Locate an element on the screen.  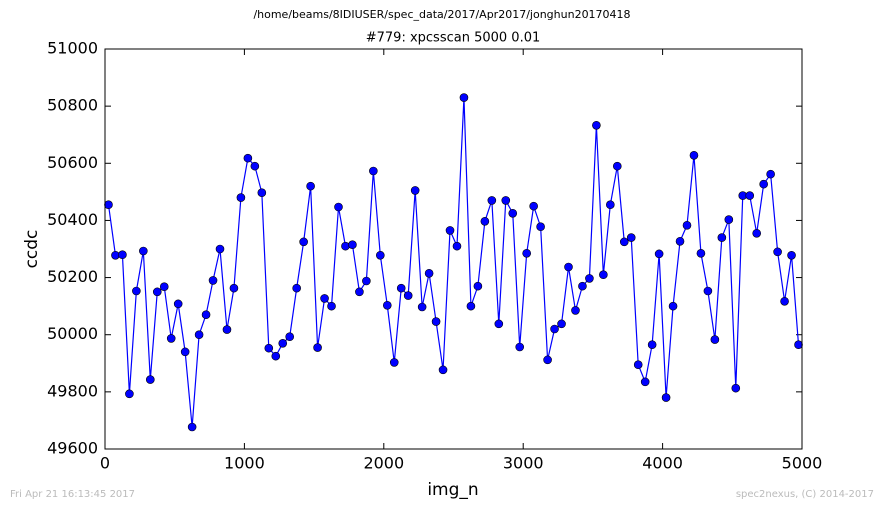
y-tick-label: 51000 is located at coordinates (72, 48).